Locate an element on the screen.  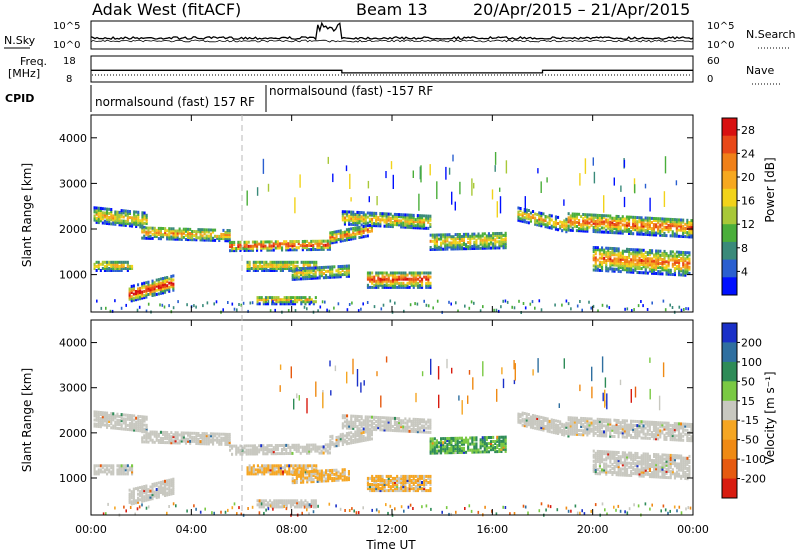
colorbar-segment is located at coordinates (729, 144).